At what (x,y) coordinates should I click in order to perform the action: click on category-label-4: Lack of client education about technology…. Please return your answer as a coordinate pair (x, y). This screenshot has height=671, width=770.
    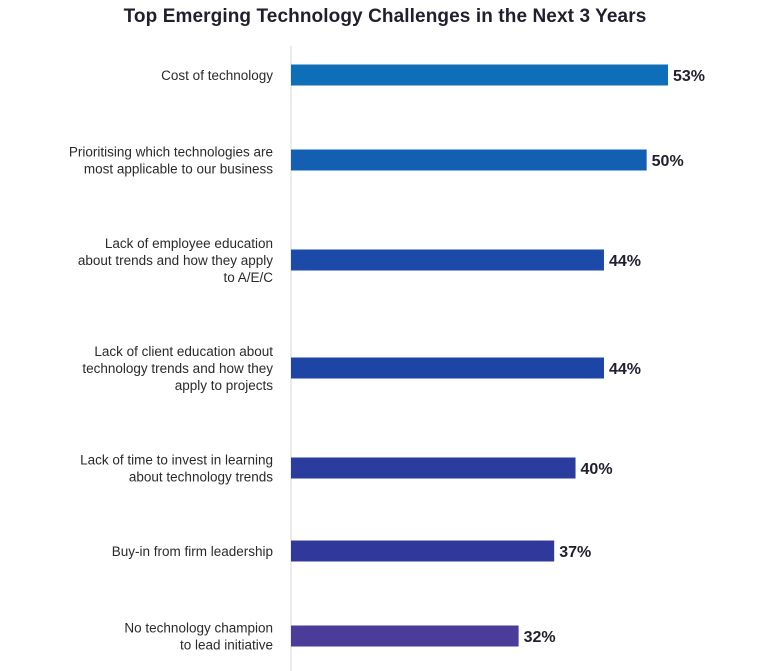
    Looking at the image, I should click on (177, 368).